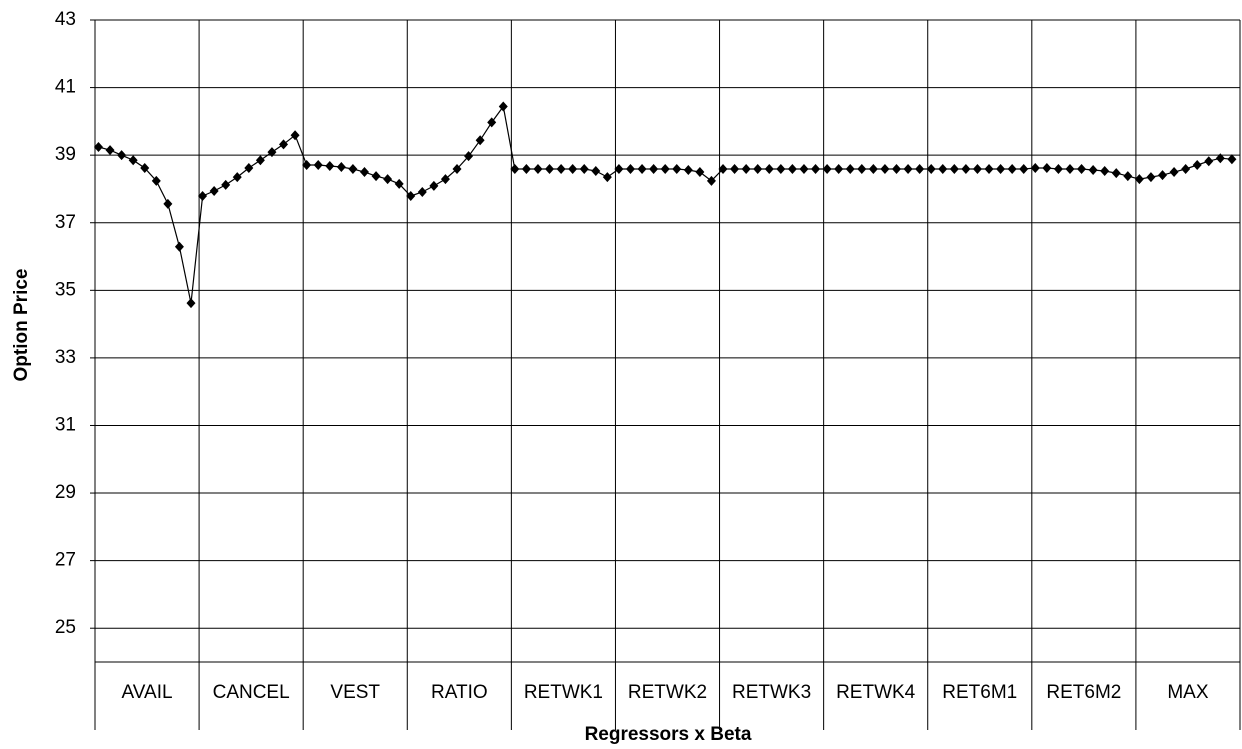 The width and height of the screenshot is (1242, 749). I want to click on x-tick-label: RATIO, so click(459, 692).